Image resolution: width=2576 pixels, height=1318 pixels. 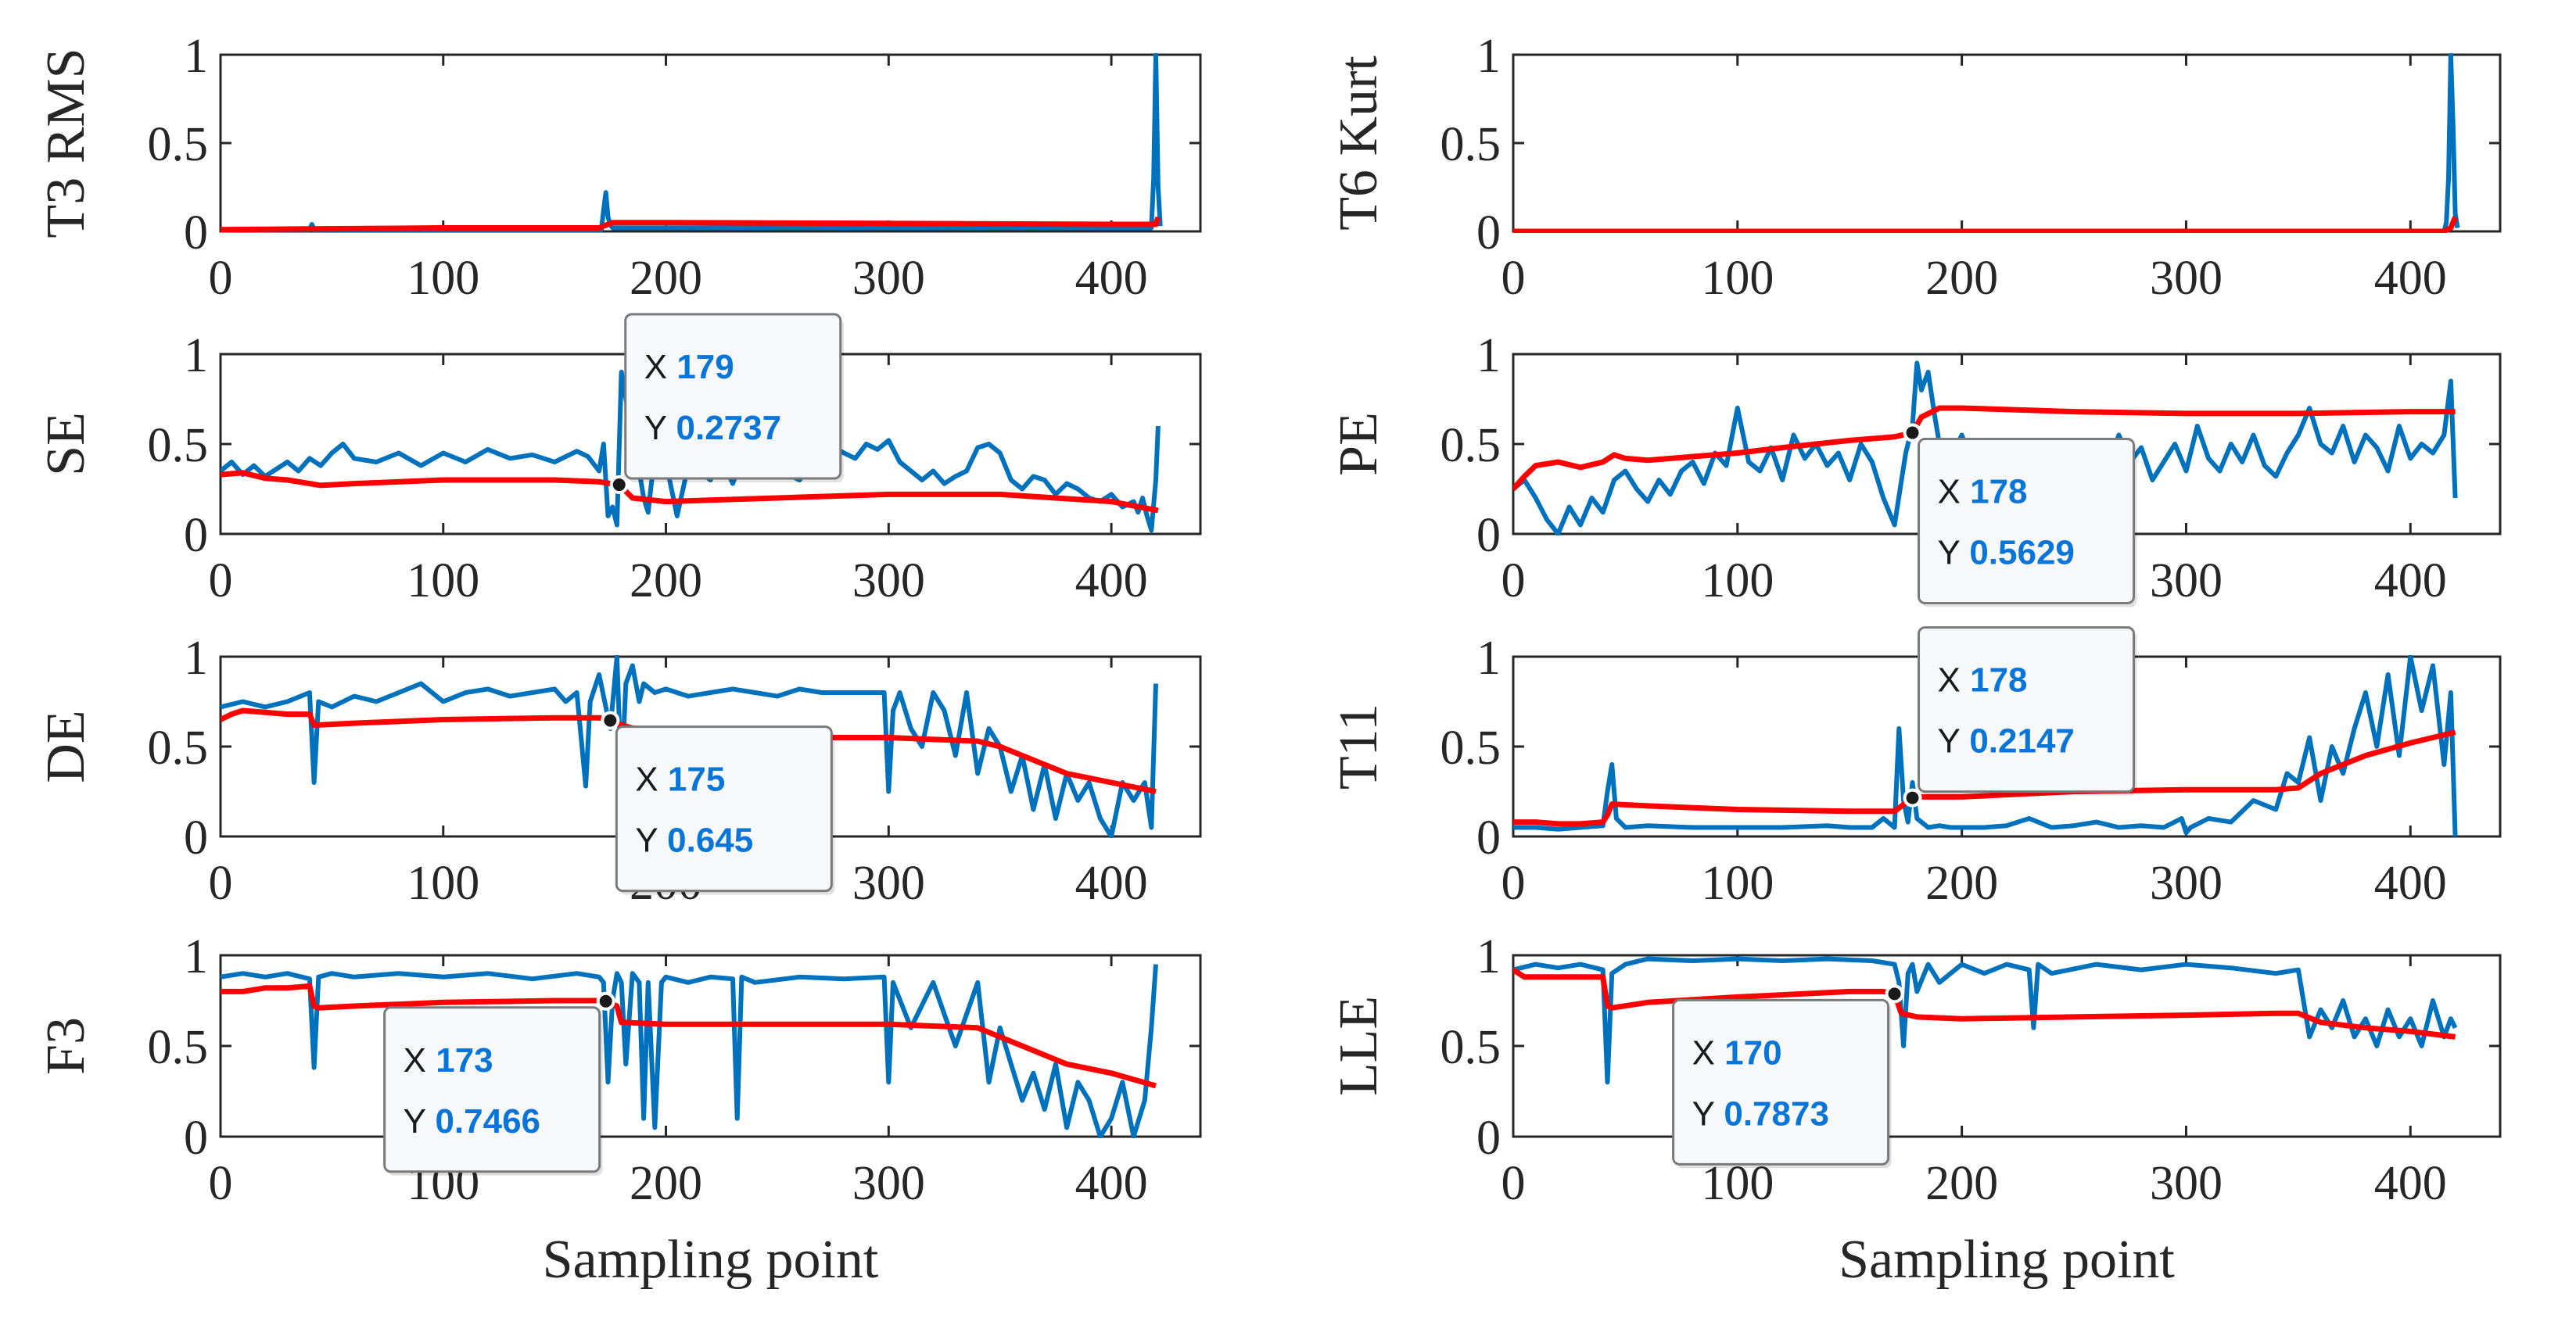 I want to click on datatip-x-value: 175, so click(x=696, y=780).